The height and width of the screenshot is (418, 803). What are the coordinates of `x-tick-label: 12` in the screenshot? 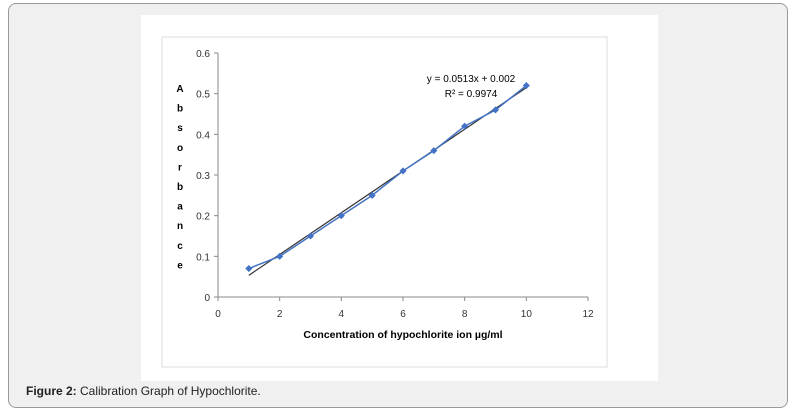 It's located at (588, 314).